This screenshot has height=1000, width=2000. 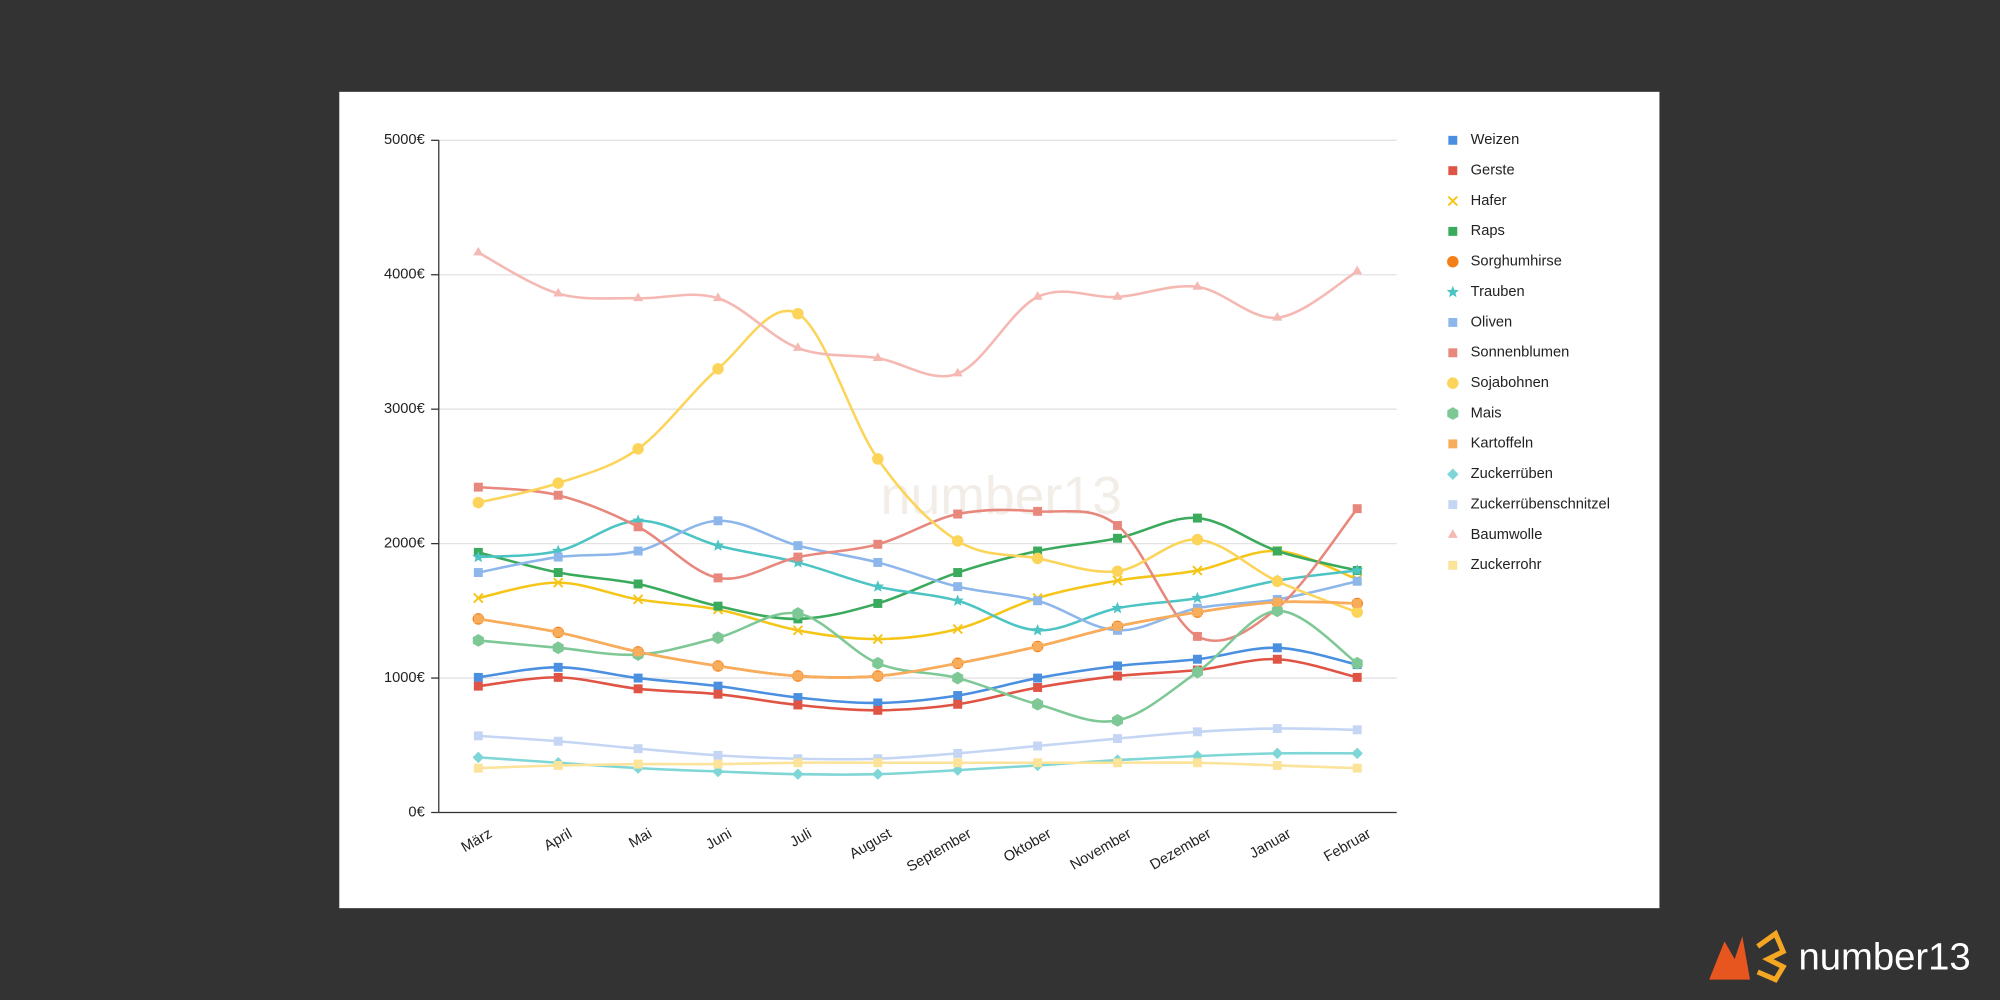 I want to click on y-tick-label: 1000€, so click(x=404, y=678).